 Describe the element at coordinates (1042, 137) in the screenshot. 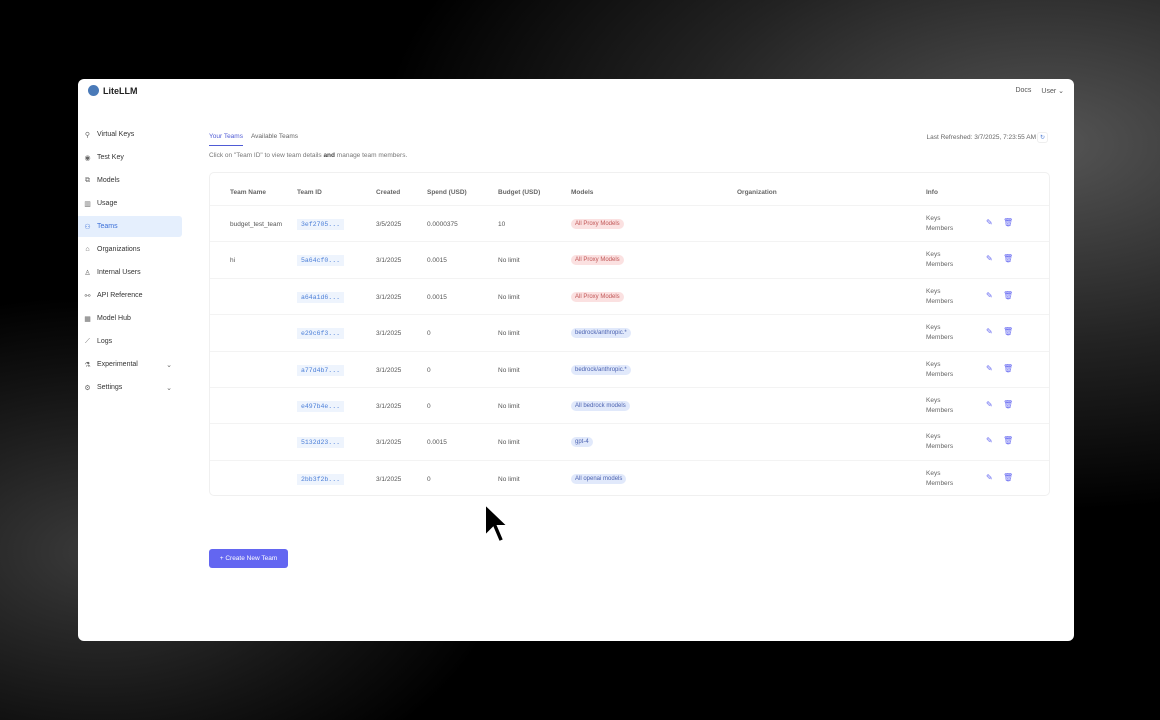

I see `refresh-button: ↻` at that location.